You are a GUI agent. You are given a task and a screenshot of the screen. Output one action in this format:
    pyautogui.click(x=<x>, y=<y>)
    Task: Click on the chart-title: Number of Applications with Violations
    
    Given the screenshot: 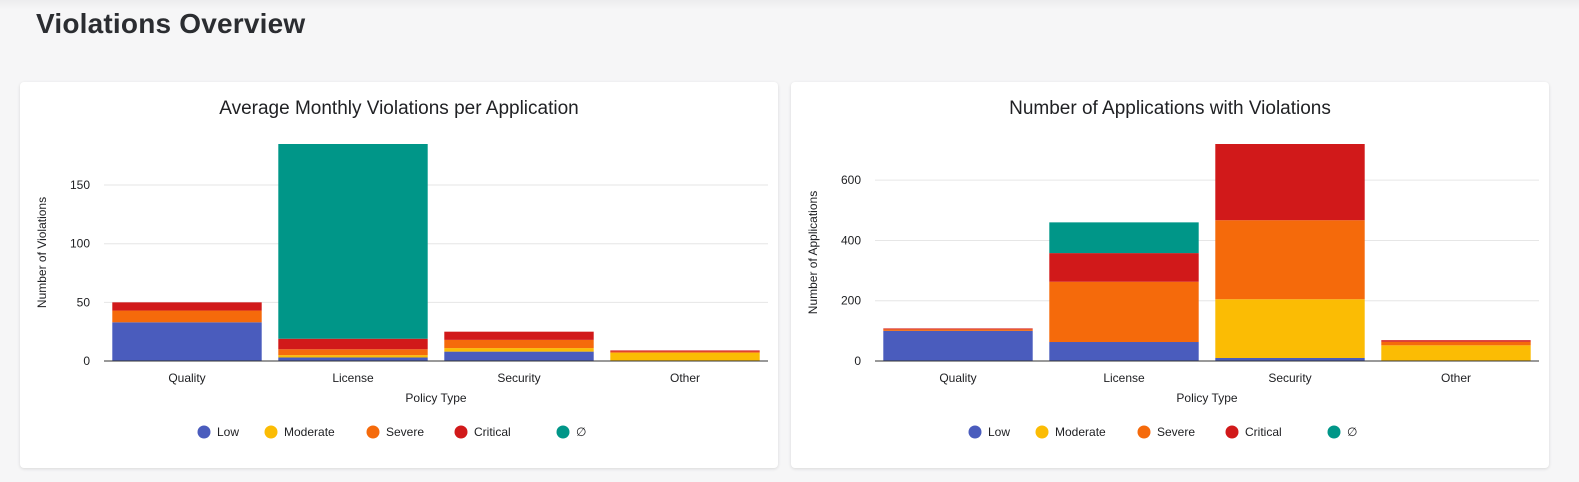 What is the action you would take?
    pyautogui.click(x=1170, y=108)
    